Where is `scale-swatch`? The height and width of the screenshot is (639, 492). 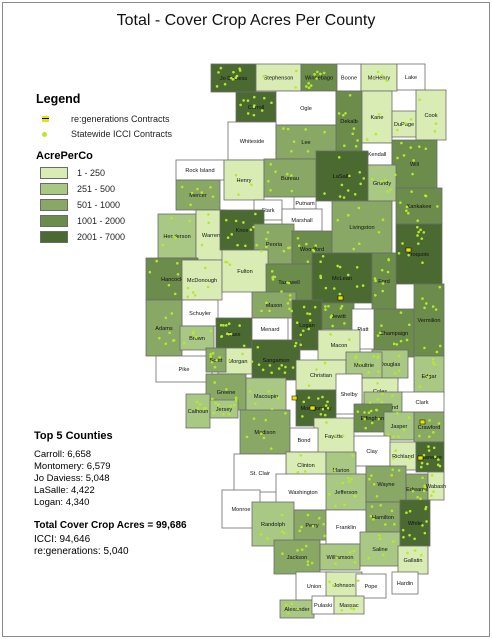
scale-swatch is located at coordinates (54, 189).